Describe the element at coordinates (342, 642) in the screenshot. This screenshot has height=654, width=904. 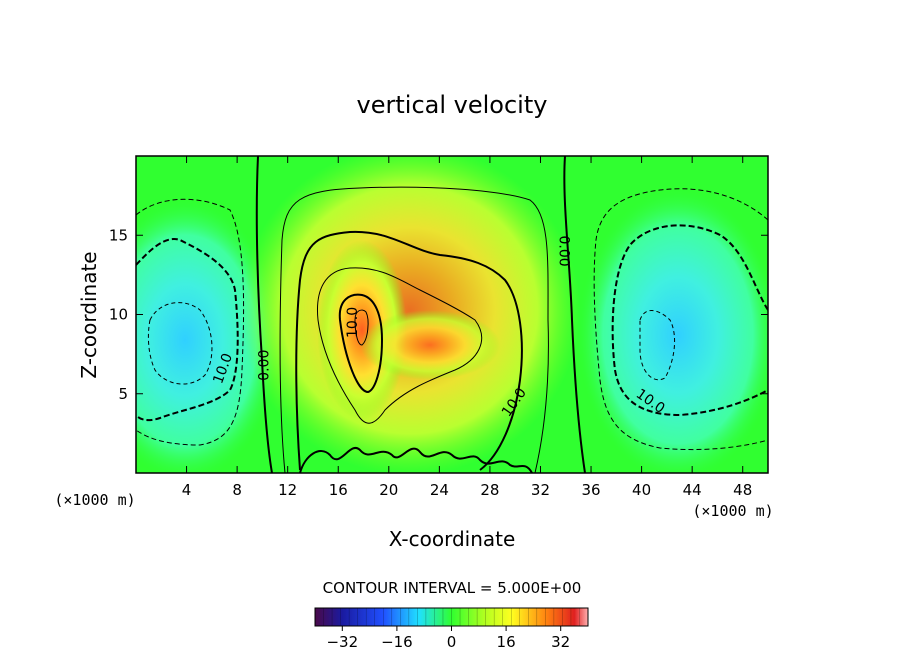
I see `colorbar-tick-label: −32` at that location.